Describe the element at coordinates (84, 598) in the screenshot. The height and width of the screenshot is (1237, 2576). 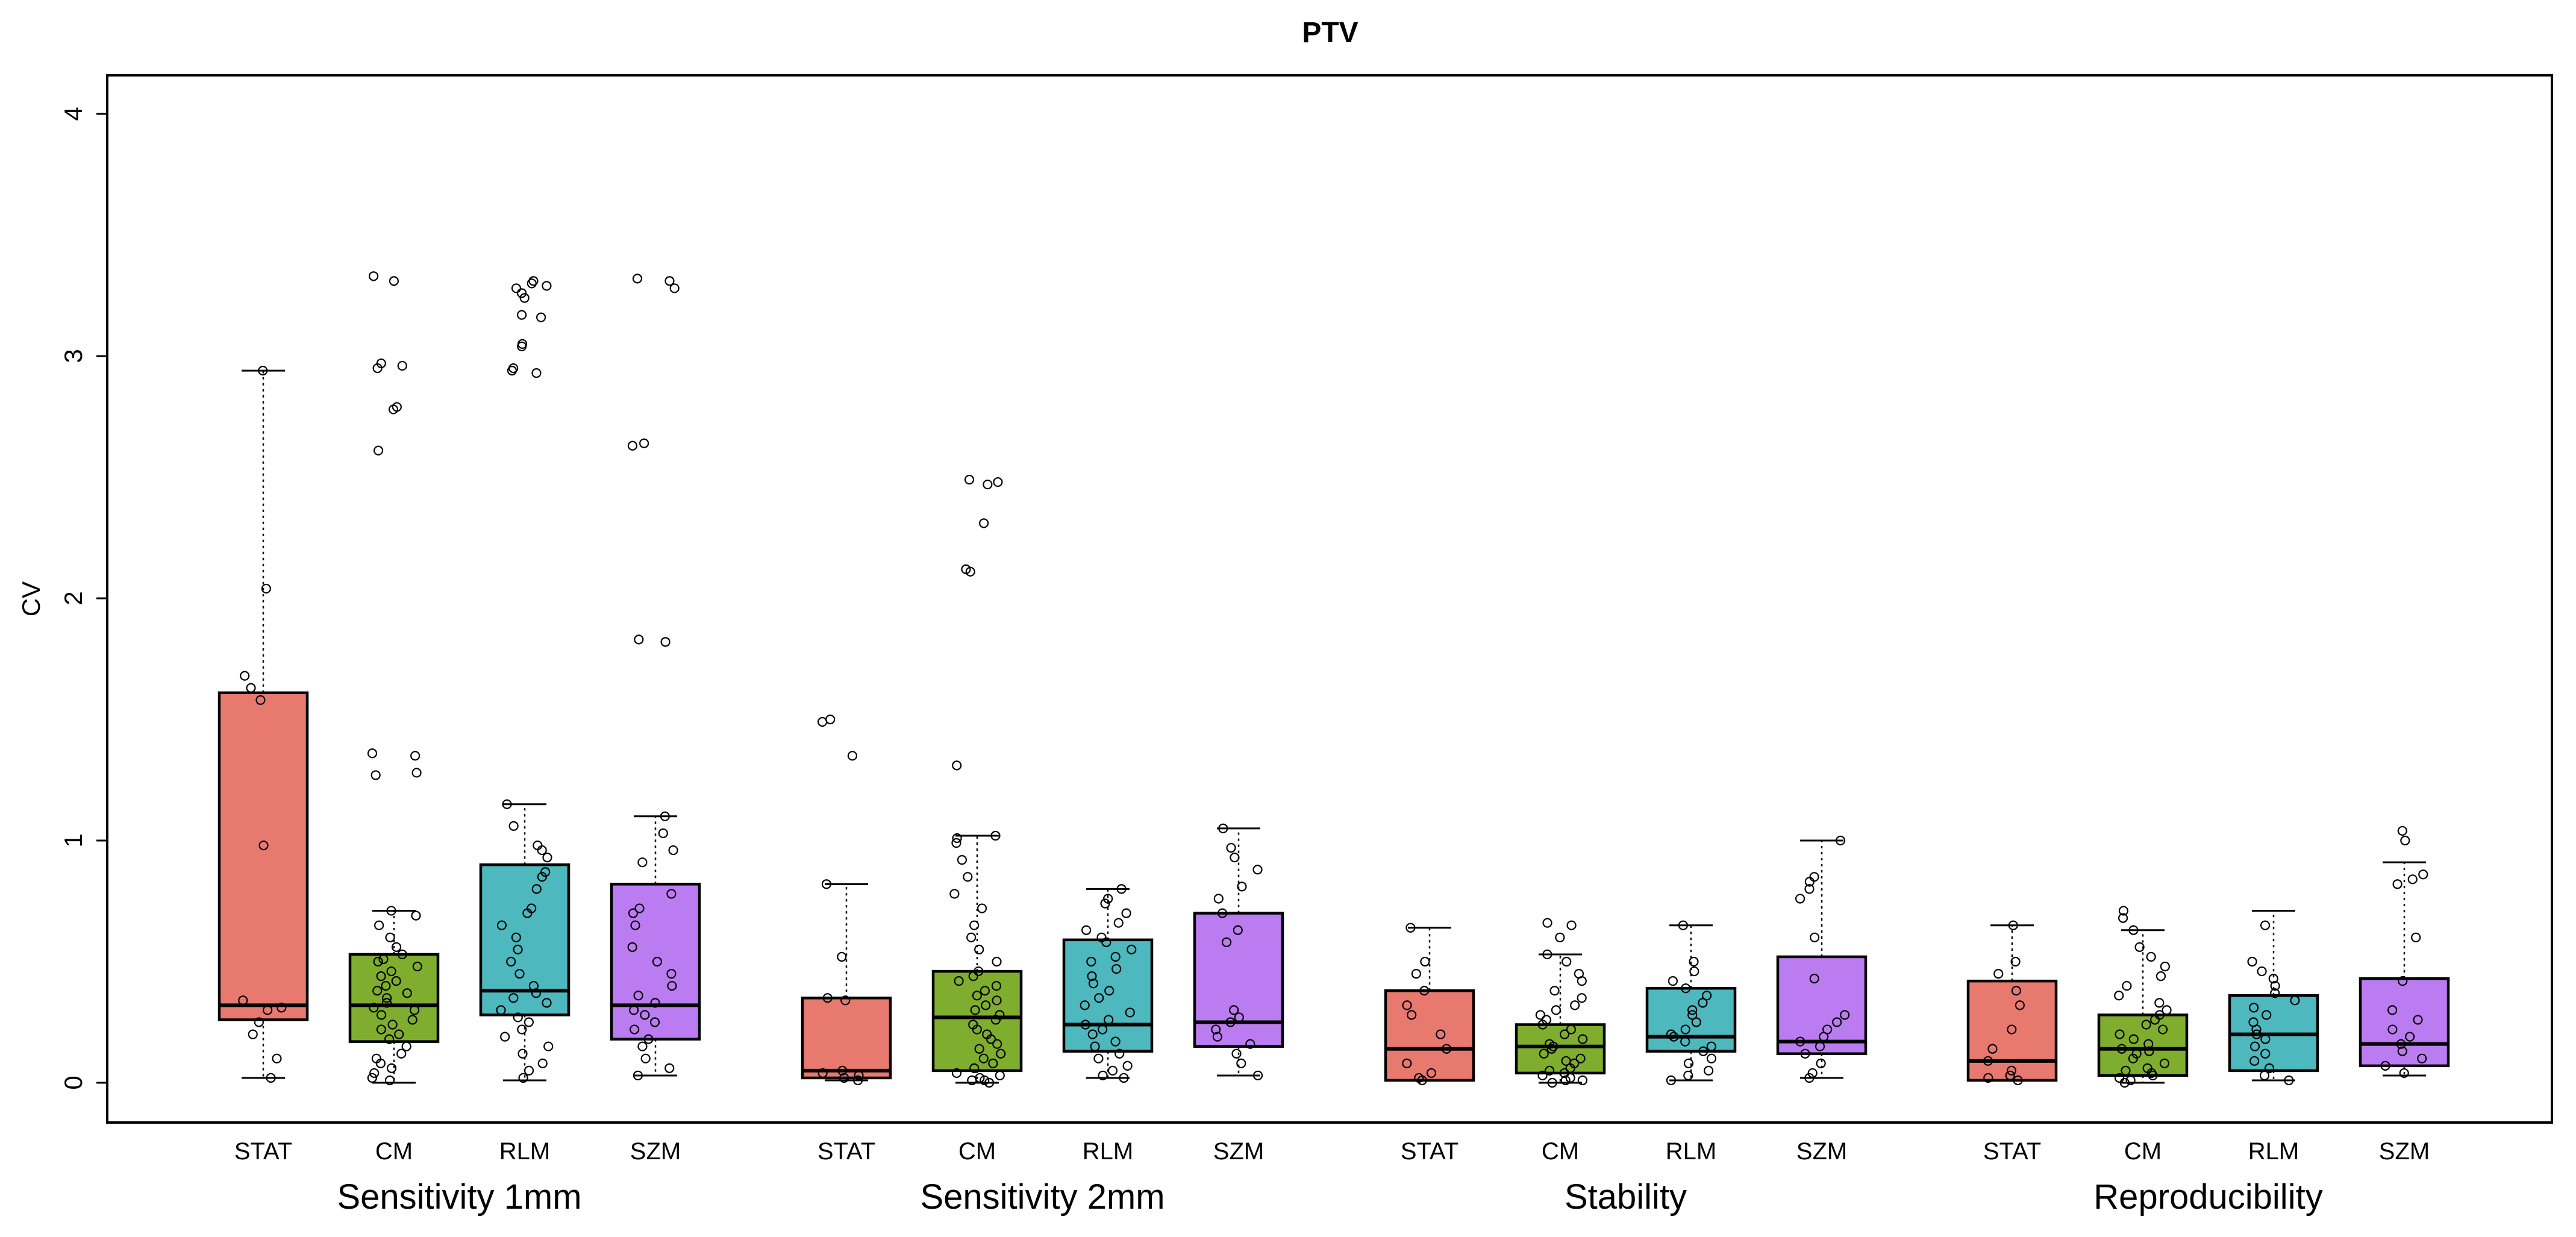
I see `y-axis: 0 1 2 3 4` at that location.